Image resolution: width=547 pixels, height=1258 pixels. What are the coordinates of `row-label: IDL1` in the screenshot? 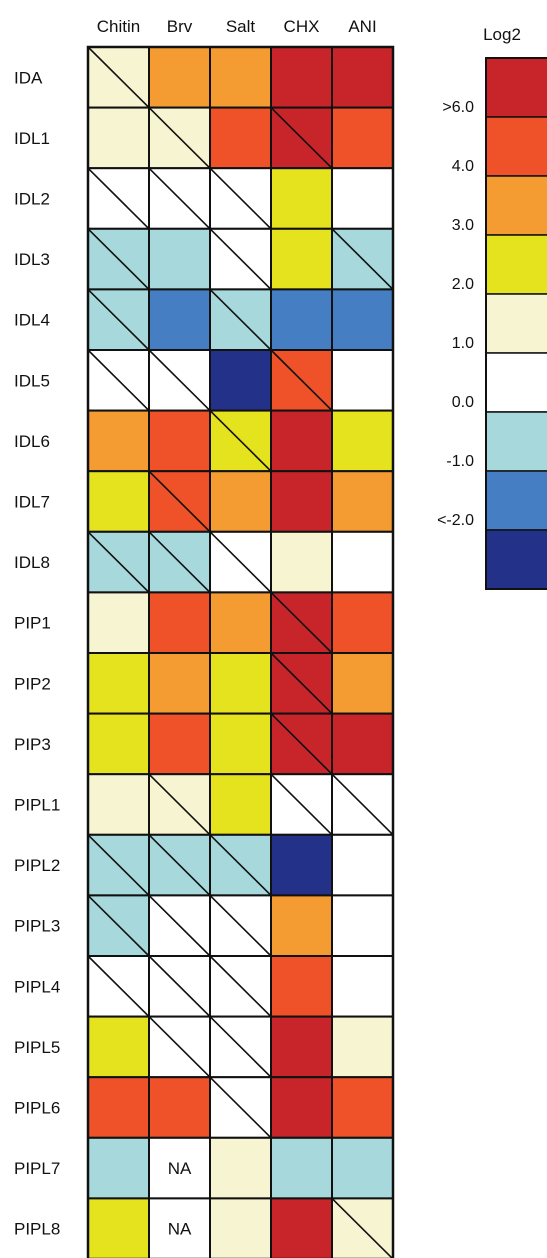 It's located at (32, 138).